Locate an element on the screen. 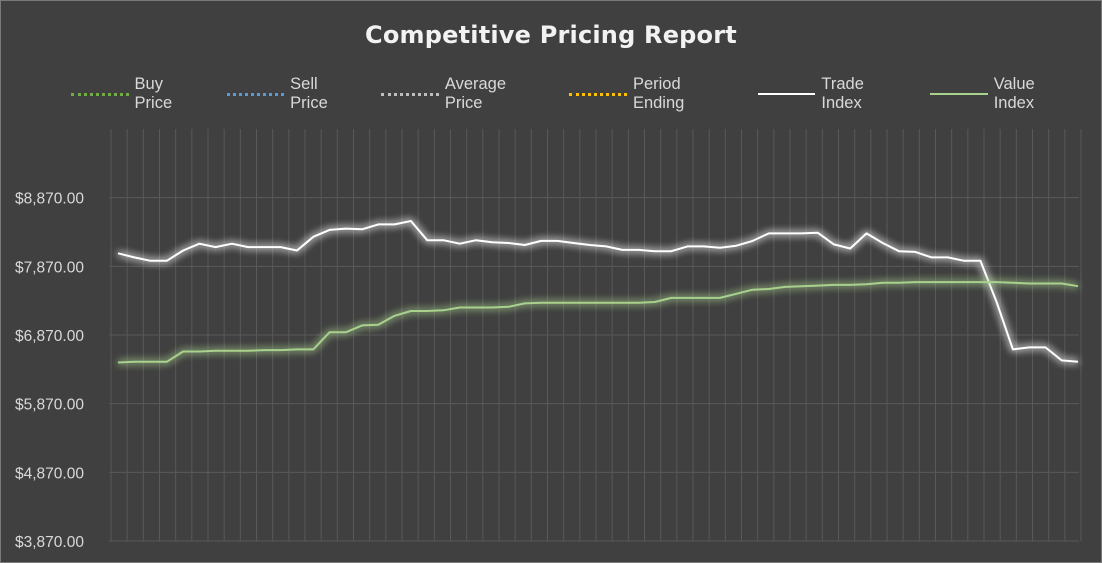  y-tick-label: $3,870.00 is located at coordinates (49, 542).